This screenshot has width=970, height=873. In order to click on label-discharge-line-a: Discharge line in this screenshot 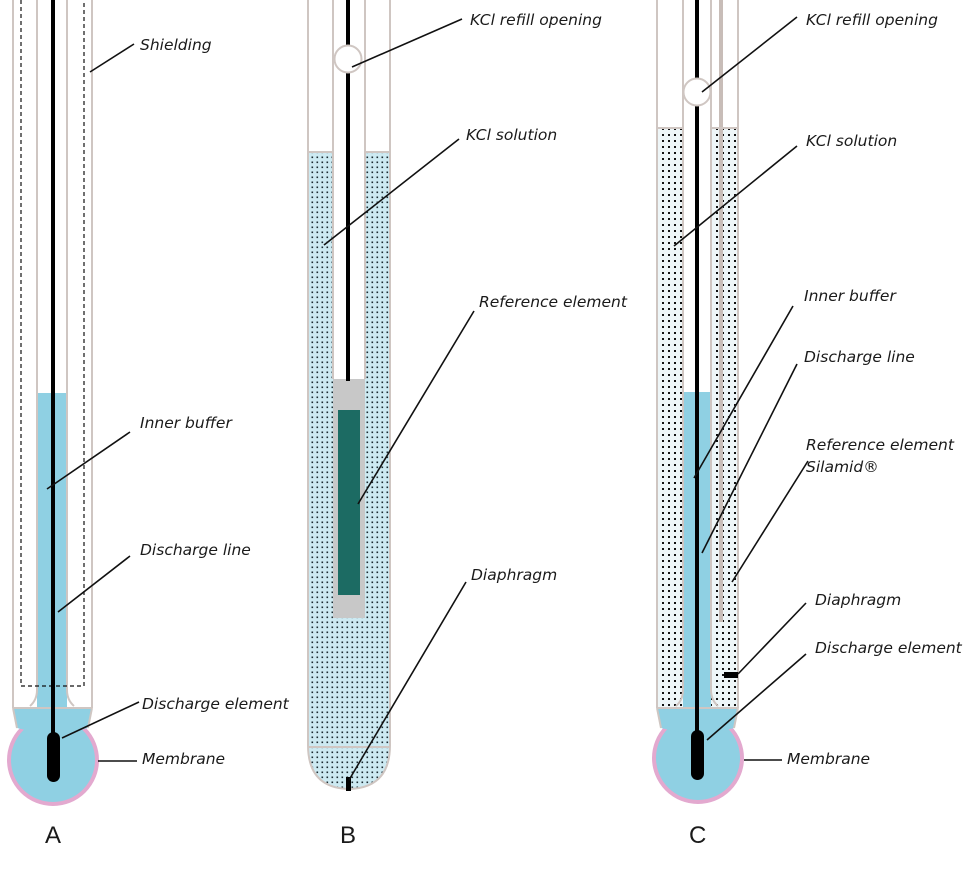, I will do `click(195, 550)`.